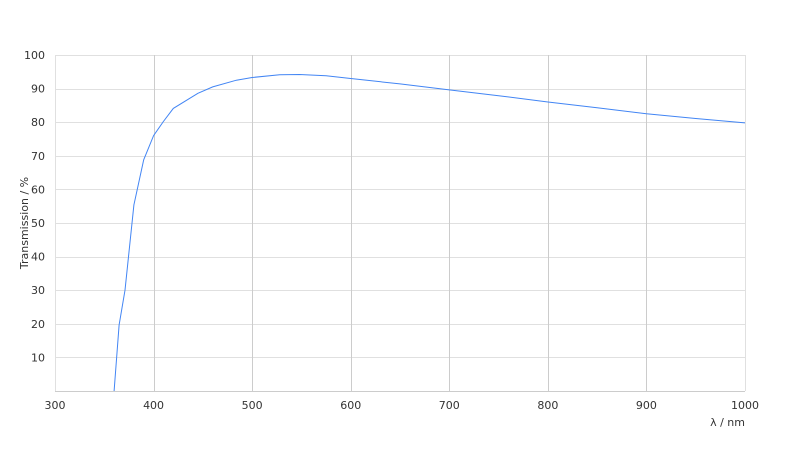 This screenshot has height=450, width=800. I want to click on x-tick-label: 400, so click(153, 405).